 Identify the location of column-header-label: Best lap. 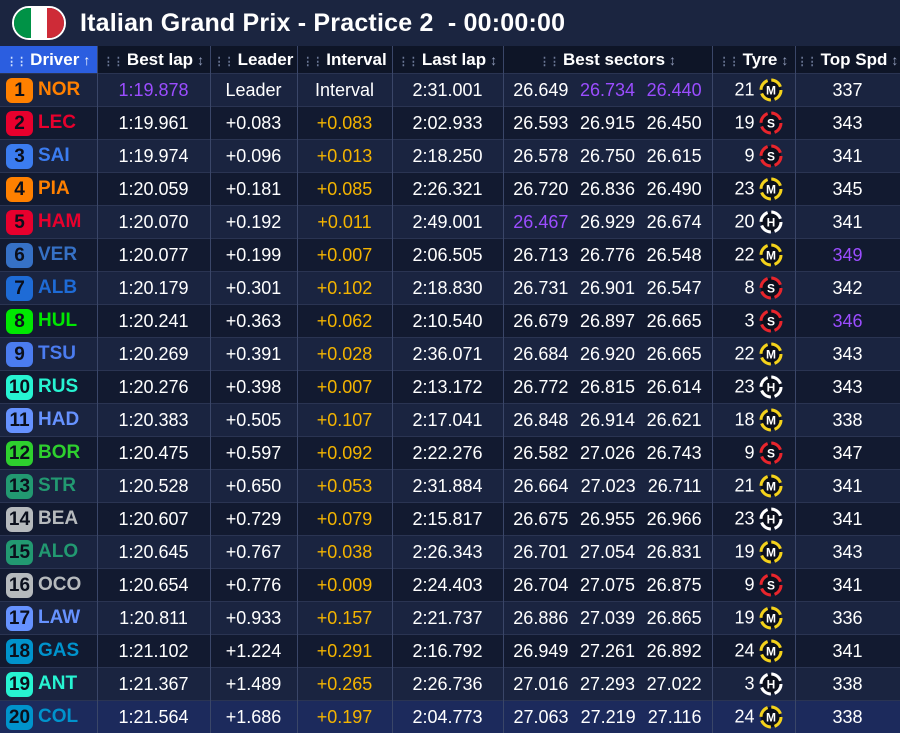
(160, 59).